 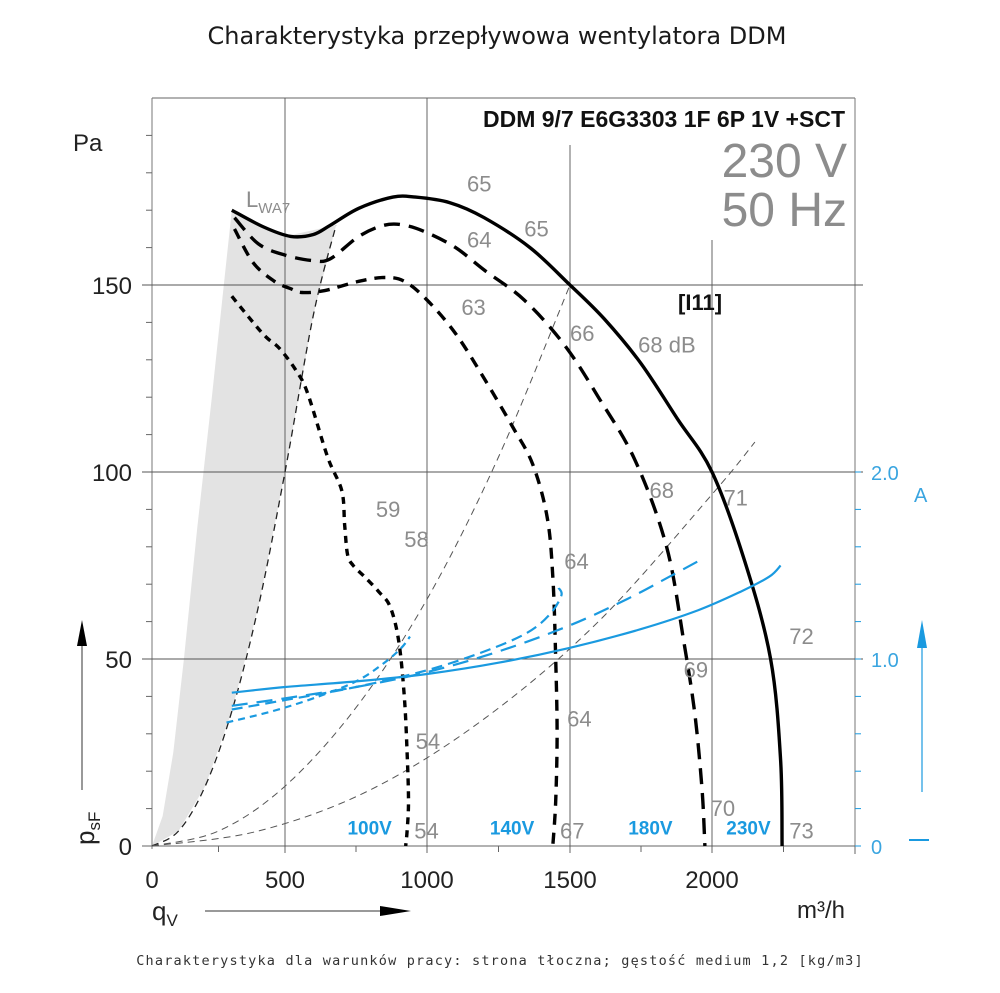 What do you see at coordinates (244, 536) in the screenshot?
I see `system-curve-boundary` at bounding box center [244, 536].